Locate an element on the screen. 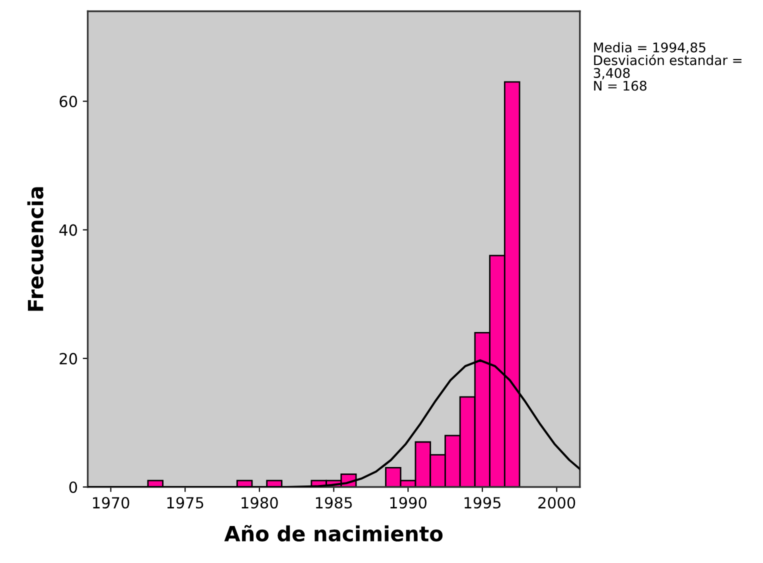  text: Desviación estandar = 3,408 is located at coordinates (668, 67).